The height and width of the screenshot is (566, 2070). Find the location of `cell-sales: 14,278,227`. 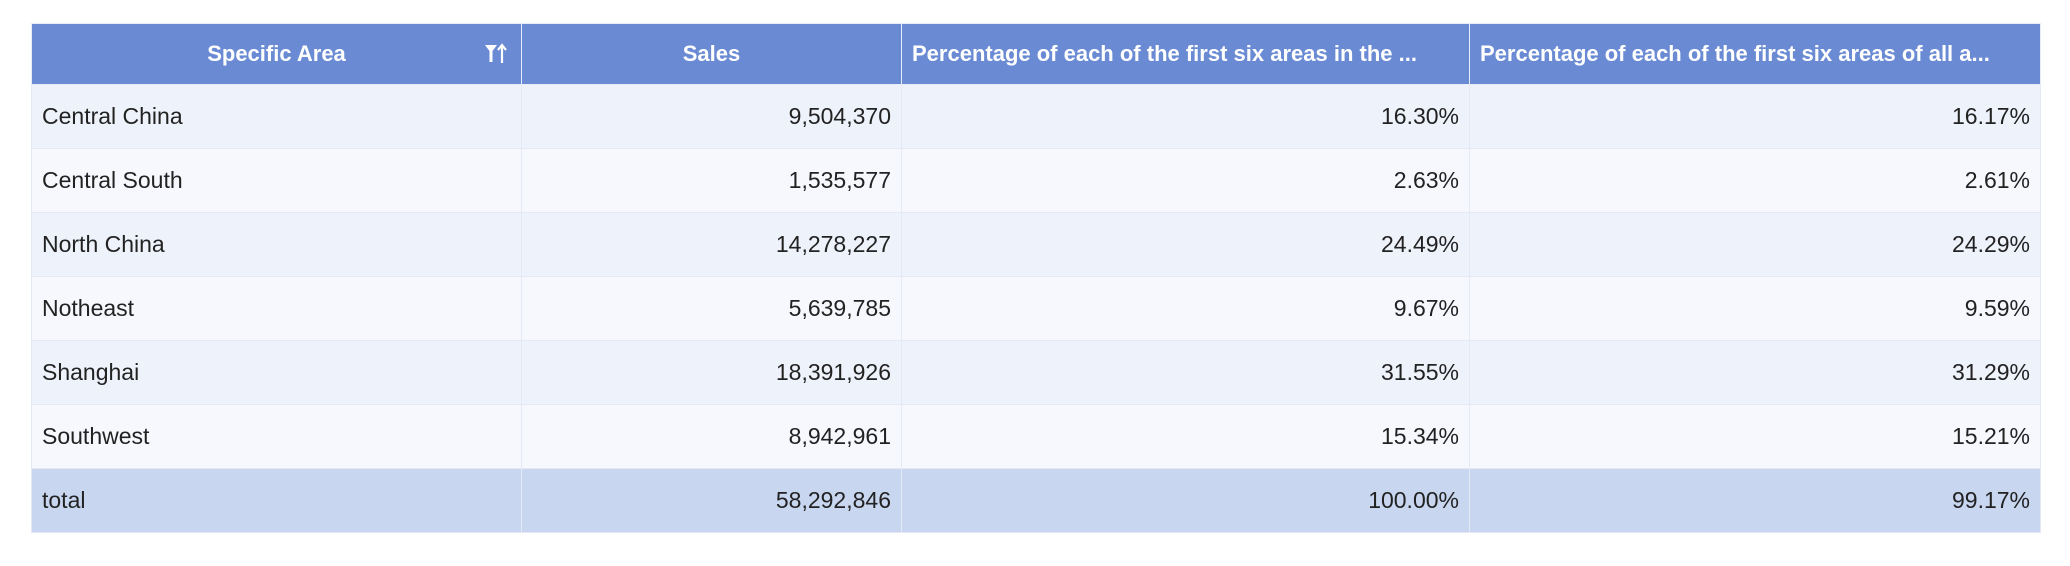

cell-sales: 14,278,227 is located at coordinates (711, 244).